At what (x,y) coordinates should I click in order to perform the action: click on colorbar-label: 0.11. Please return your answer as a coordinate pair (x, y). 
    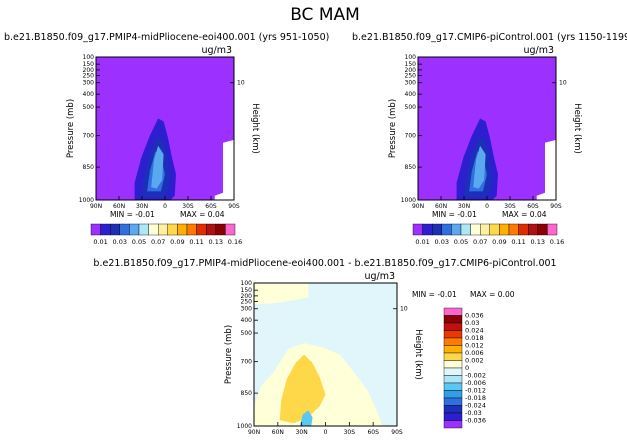
    Looking at the image, I should click on (196, 242).